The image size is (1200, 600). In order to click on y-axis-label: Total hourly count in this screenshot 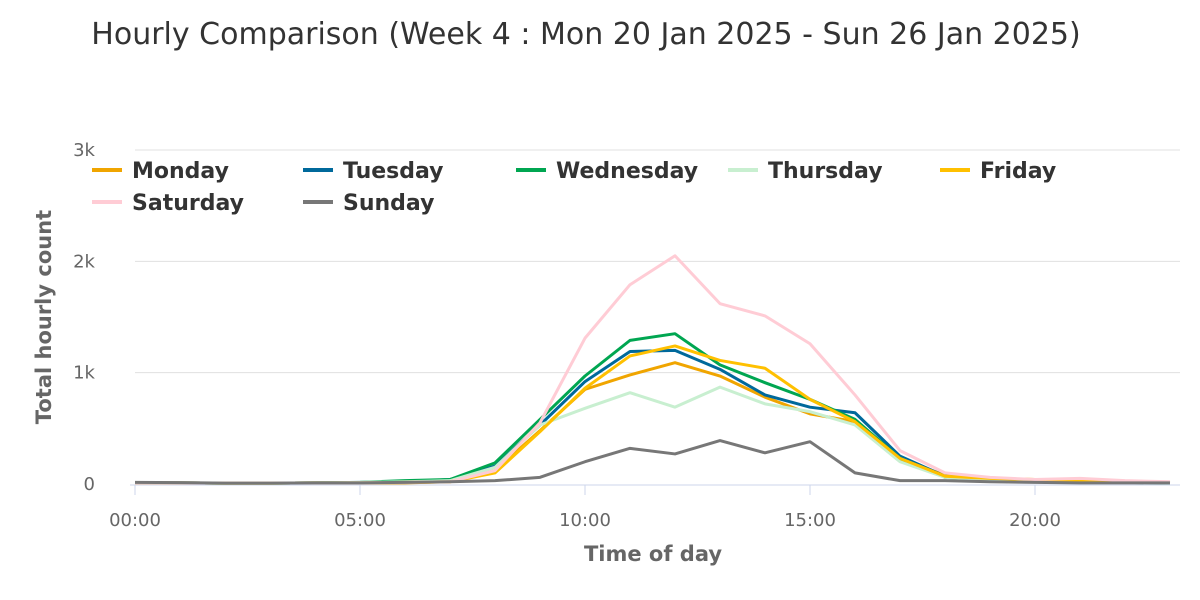, I will do `click(44, 317)`.